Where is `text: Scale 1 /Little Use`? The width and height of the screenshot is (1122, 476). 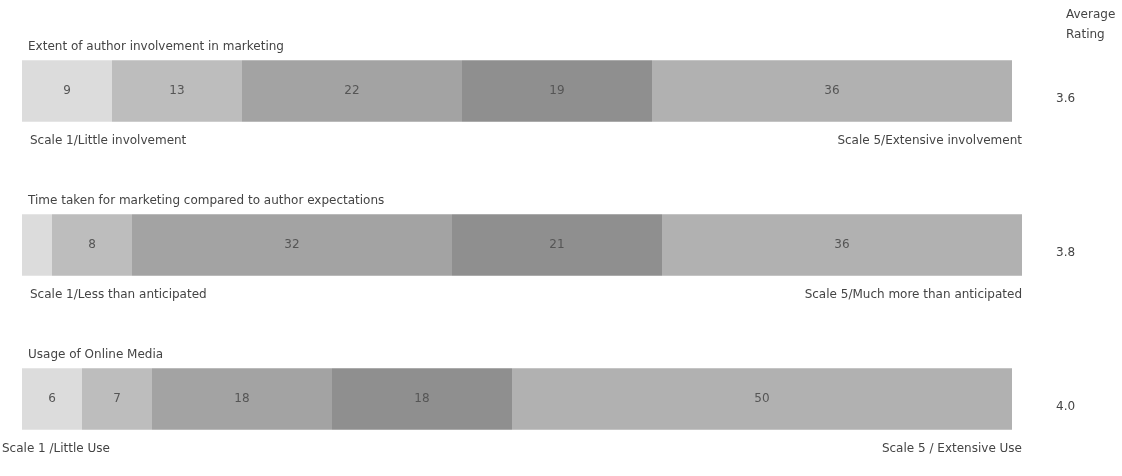 text: Scale 1 /Little Use is located at coordinates (56, 447).